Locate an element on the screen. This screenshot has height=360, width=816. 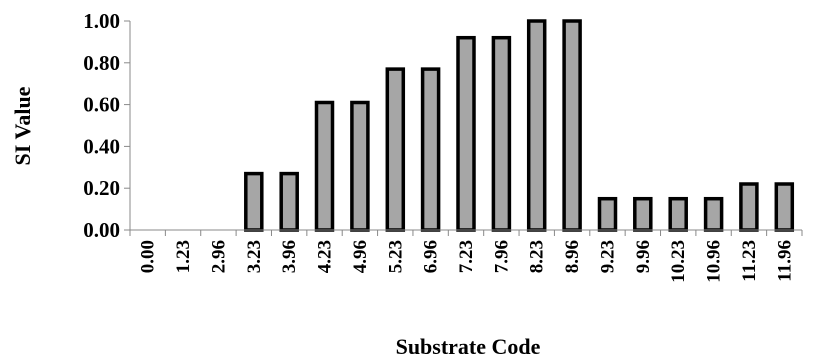
x-tick-label: 7.23 is located at coordinates (466, 256).